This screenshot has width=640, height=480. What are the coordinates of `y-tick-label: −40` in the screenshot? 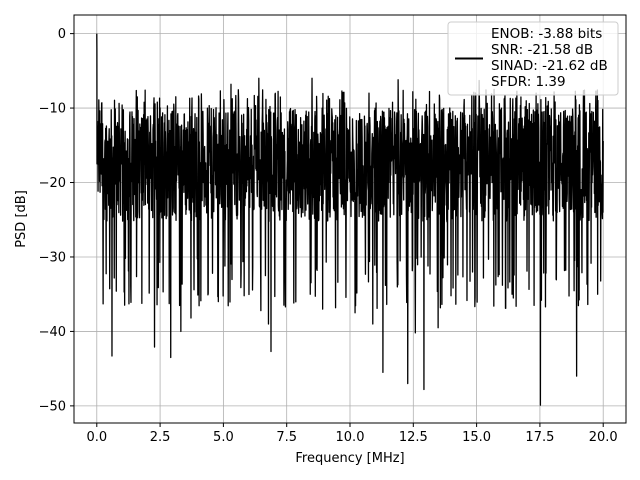 It's located at (52, 332).